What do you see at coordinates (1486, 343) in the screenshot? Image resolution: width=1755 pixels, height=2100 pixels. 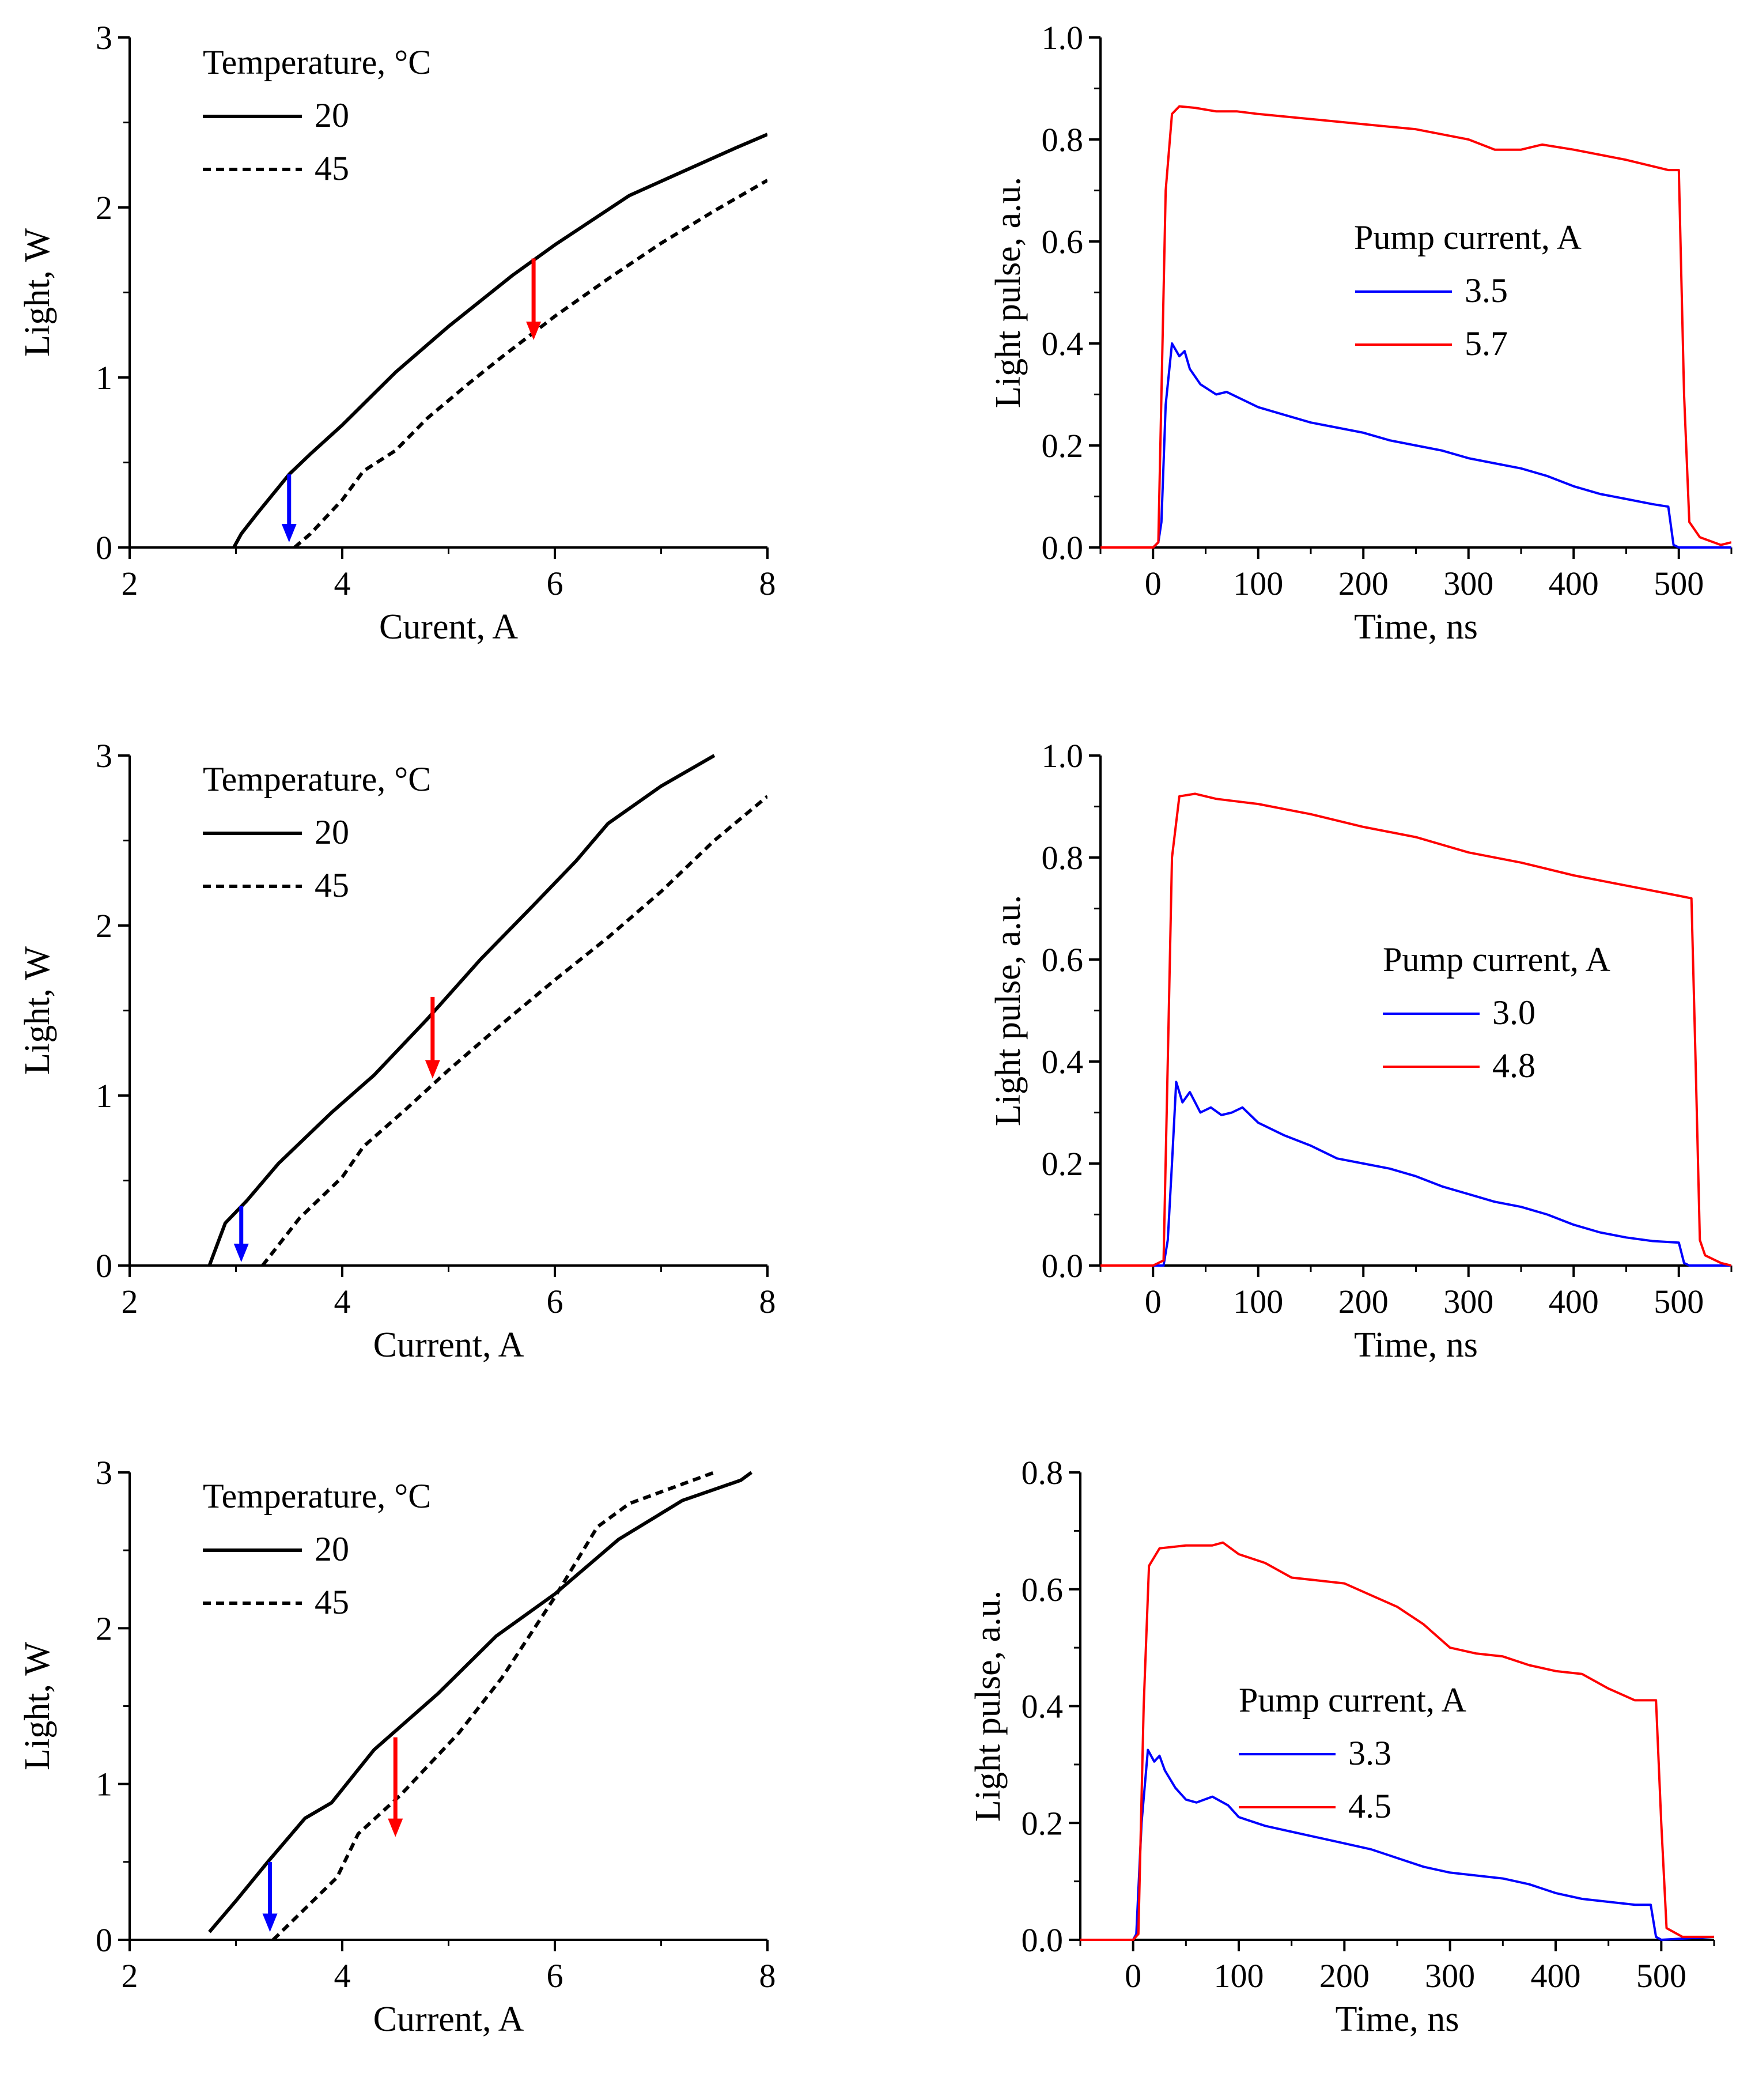 I see `legend-label: 5.7` at bounding box center [1486, 343].